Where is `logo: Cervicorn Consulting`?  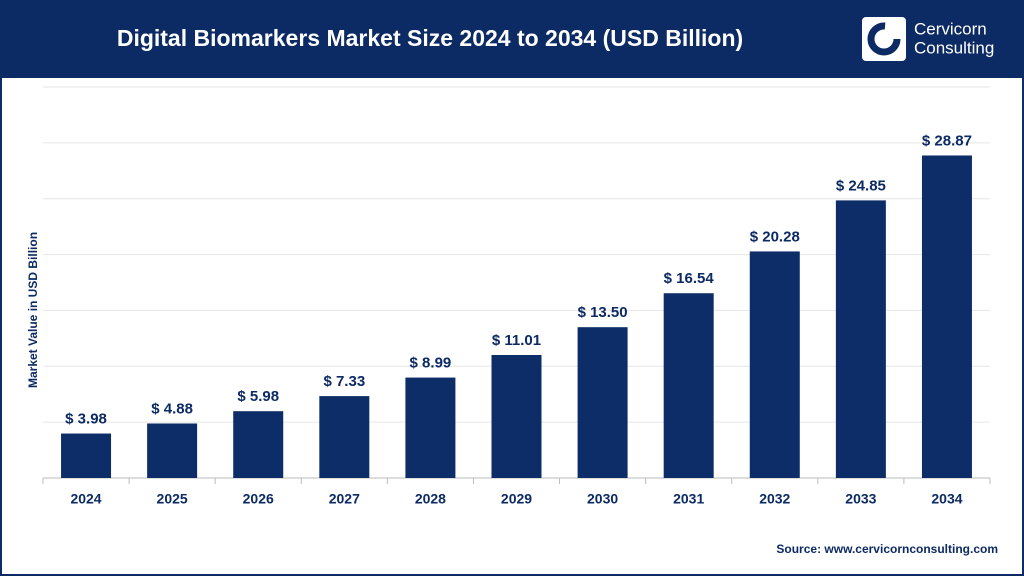
logo: Cervicorn Consulting is located at coordinates (928, 39).